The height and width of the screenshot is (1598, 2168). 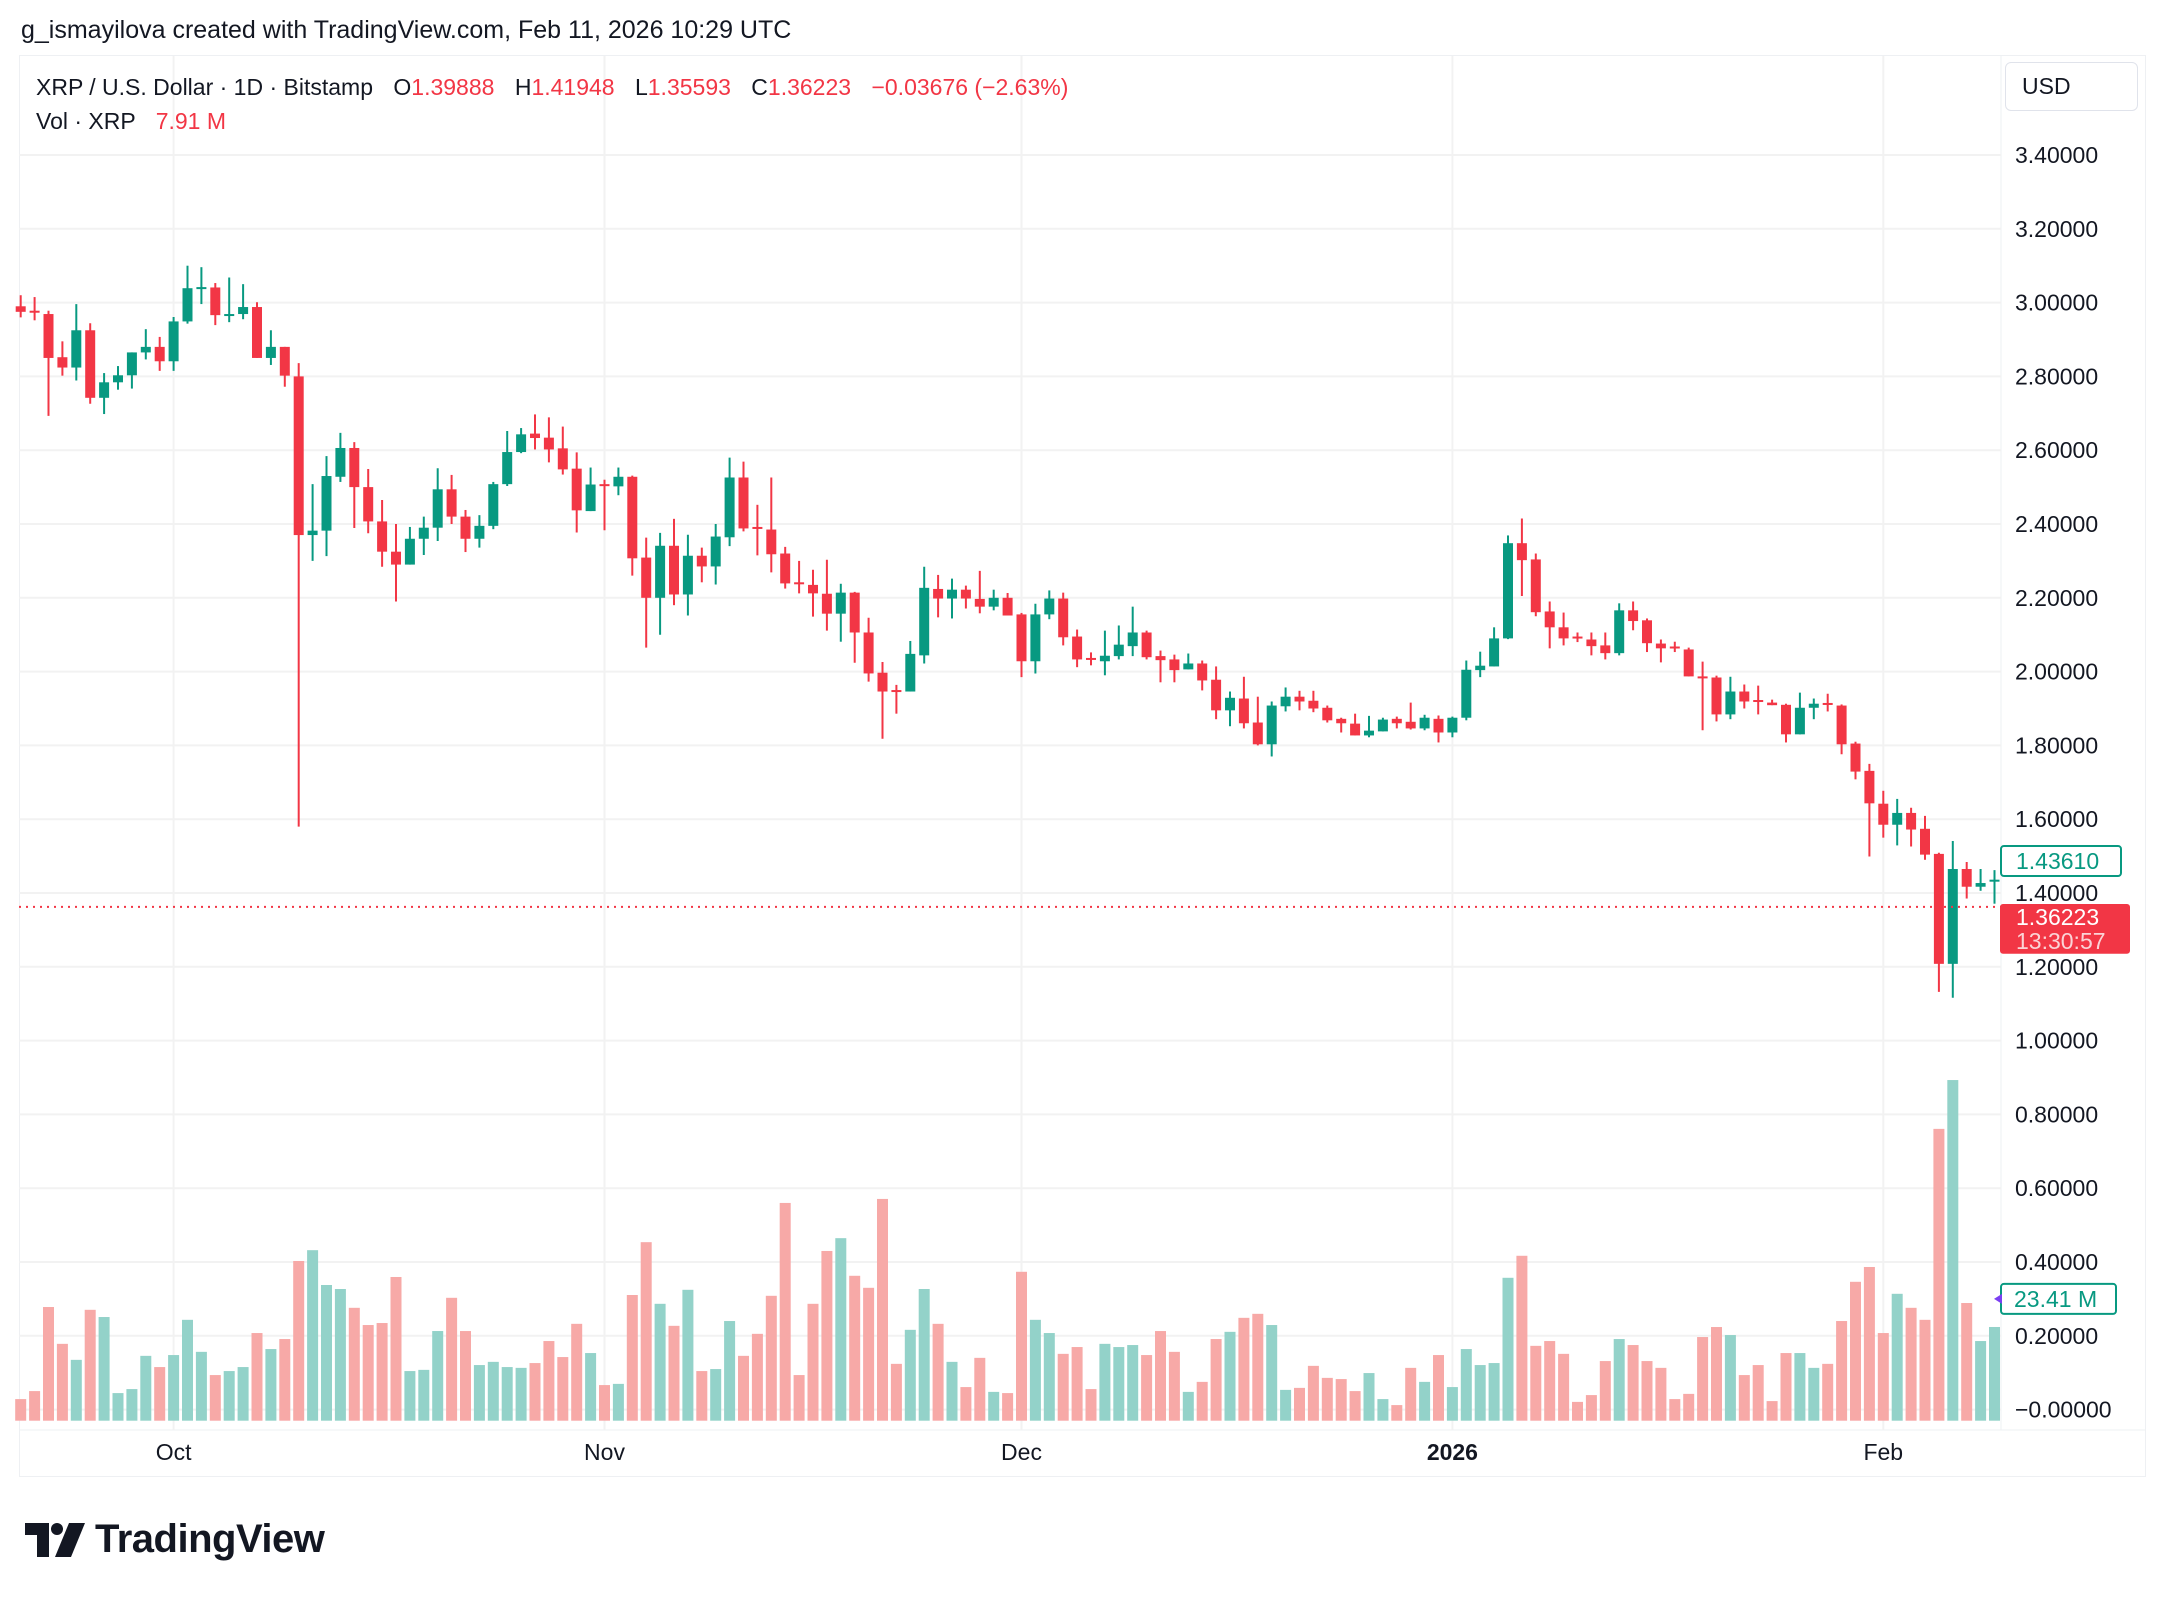 What do you see at coordinates (55, 1539) in the screenshot?
I see `tradingview-logo-icon` at bounding box center [55, 1539].